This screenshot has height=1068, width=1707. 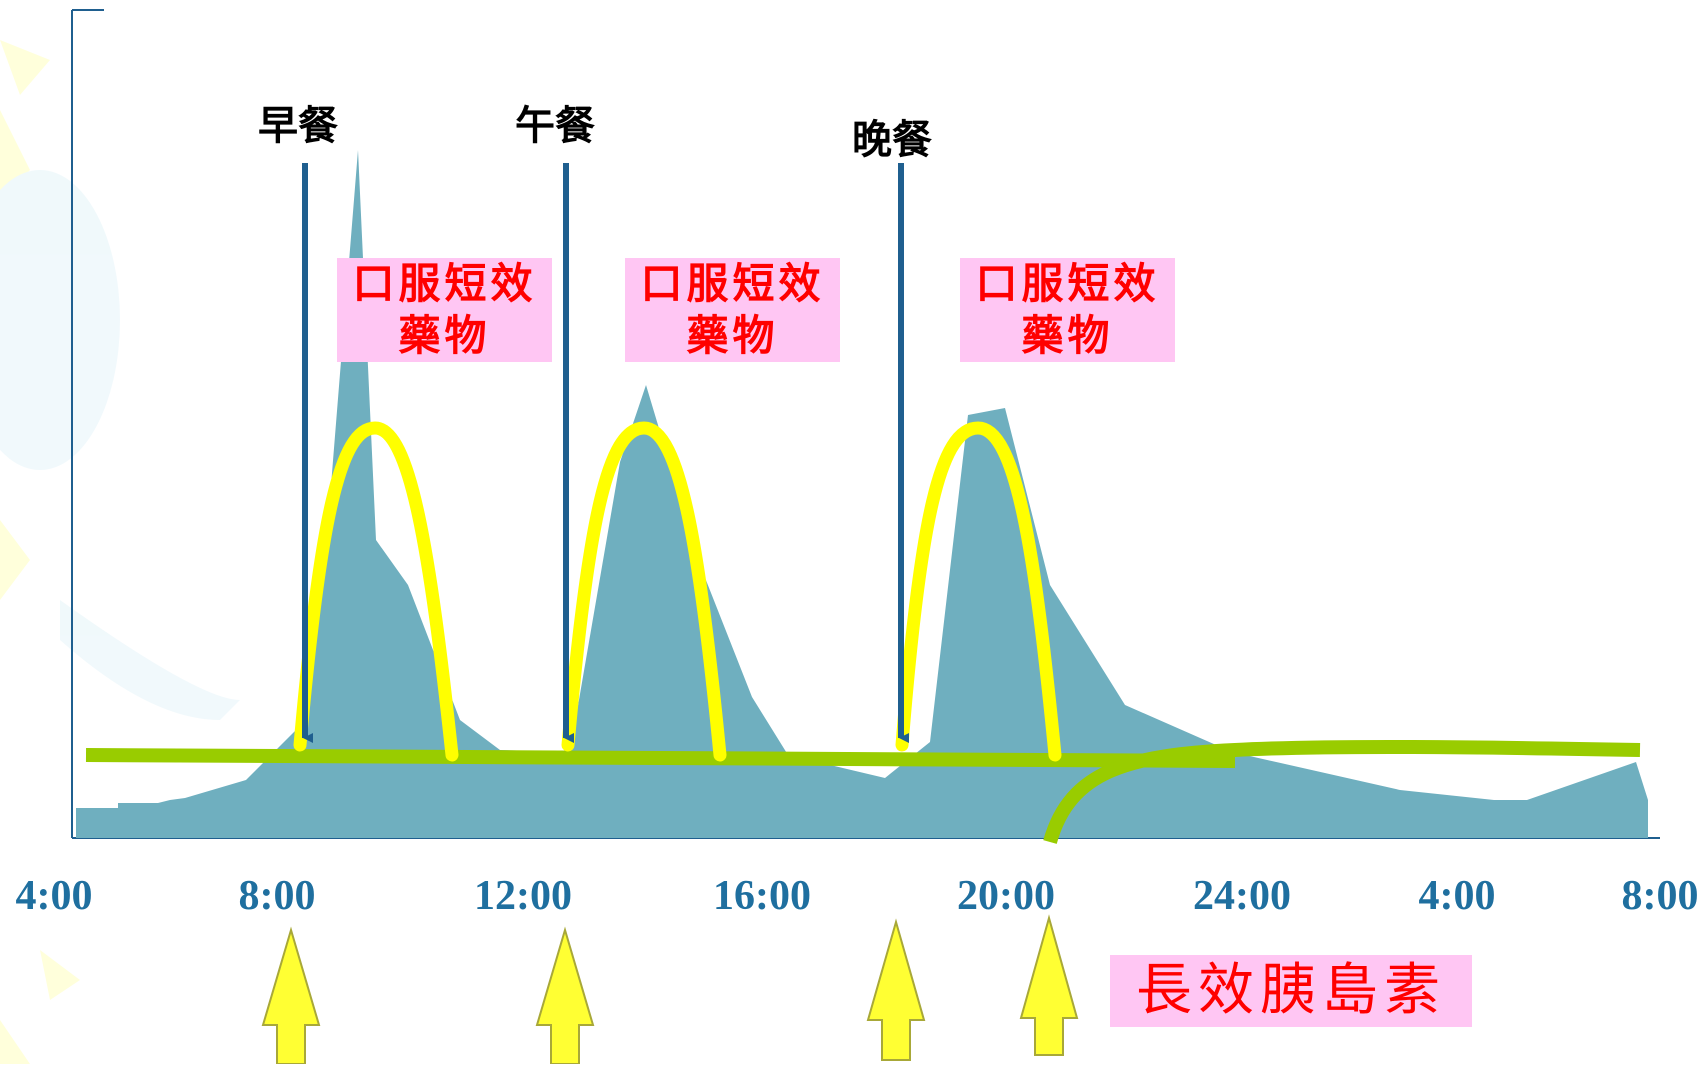 What do you see at coordinates (670, 989) in the screenshot?
I see `injection-arrows` at bounding box center [670, 989].